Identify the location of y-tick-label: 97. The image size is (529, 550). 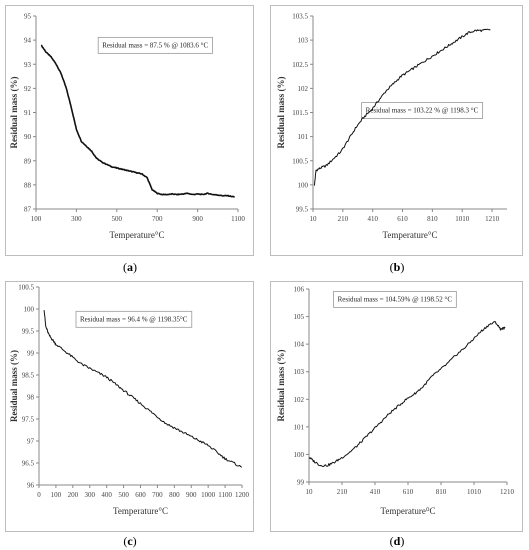
(31, 442).